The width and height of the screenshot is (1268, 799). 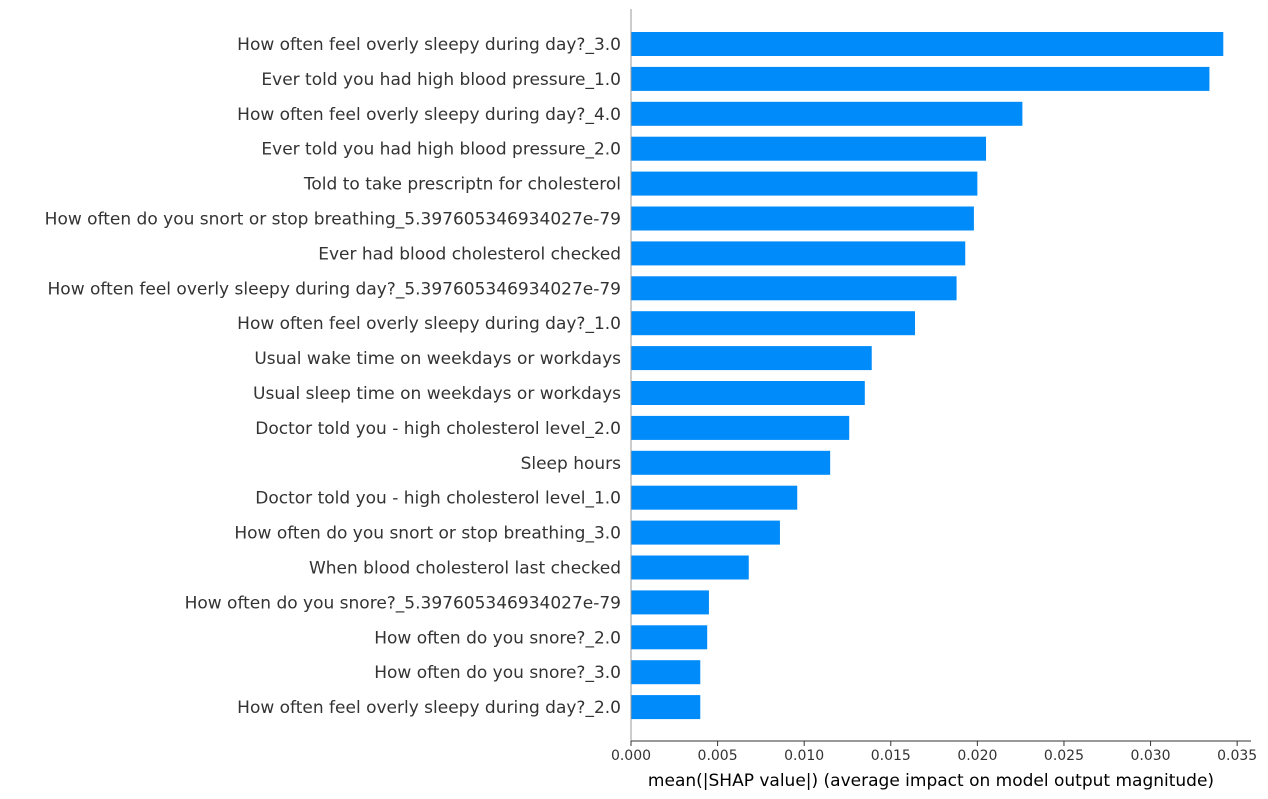 What do you see at coordinates (1151, 756) in the screenshot?
I see `x-tick-label: 0.030` at bounding box center [1151, 756].